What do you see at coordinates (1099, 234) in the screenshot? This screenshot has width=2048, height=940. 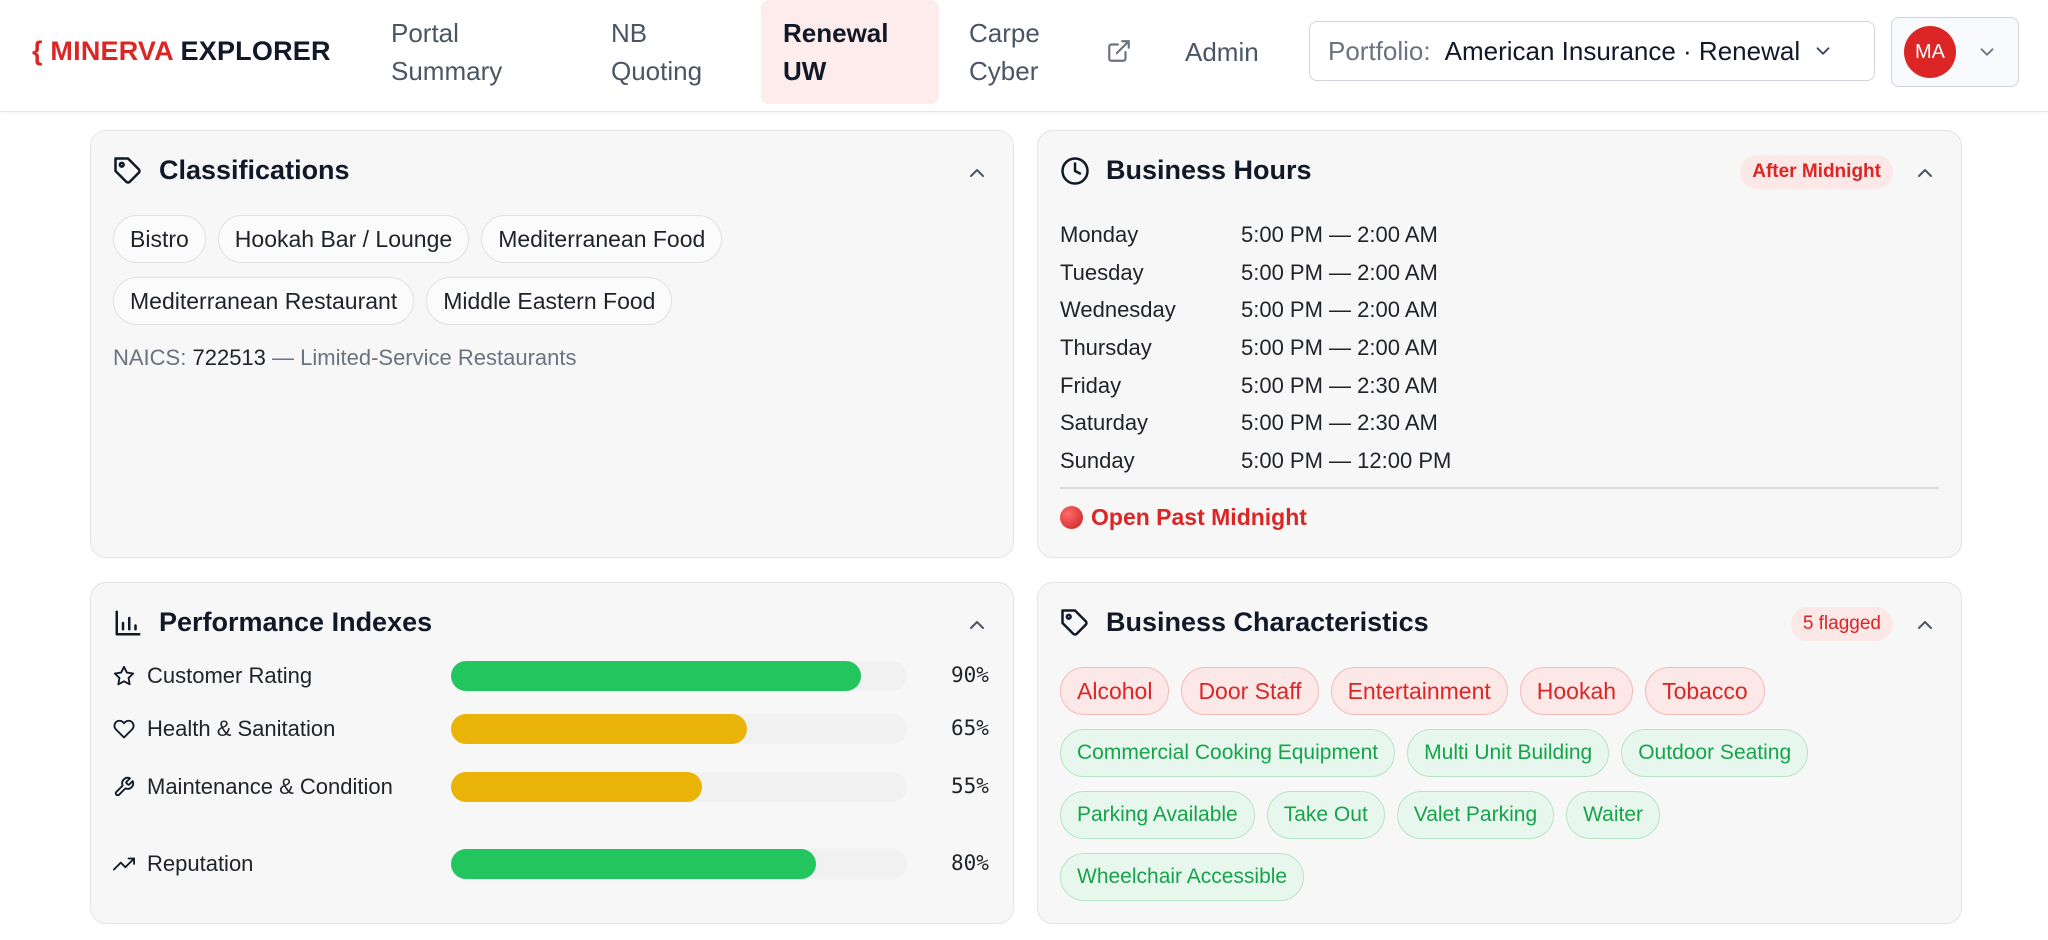 I see `day-label: Monday` at bounding box center [1099, 234].